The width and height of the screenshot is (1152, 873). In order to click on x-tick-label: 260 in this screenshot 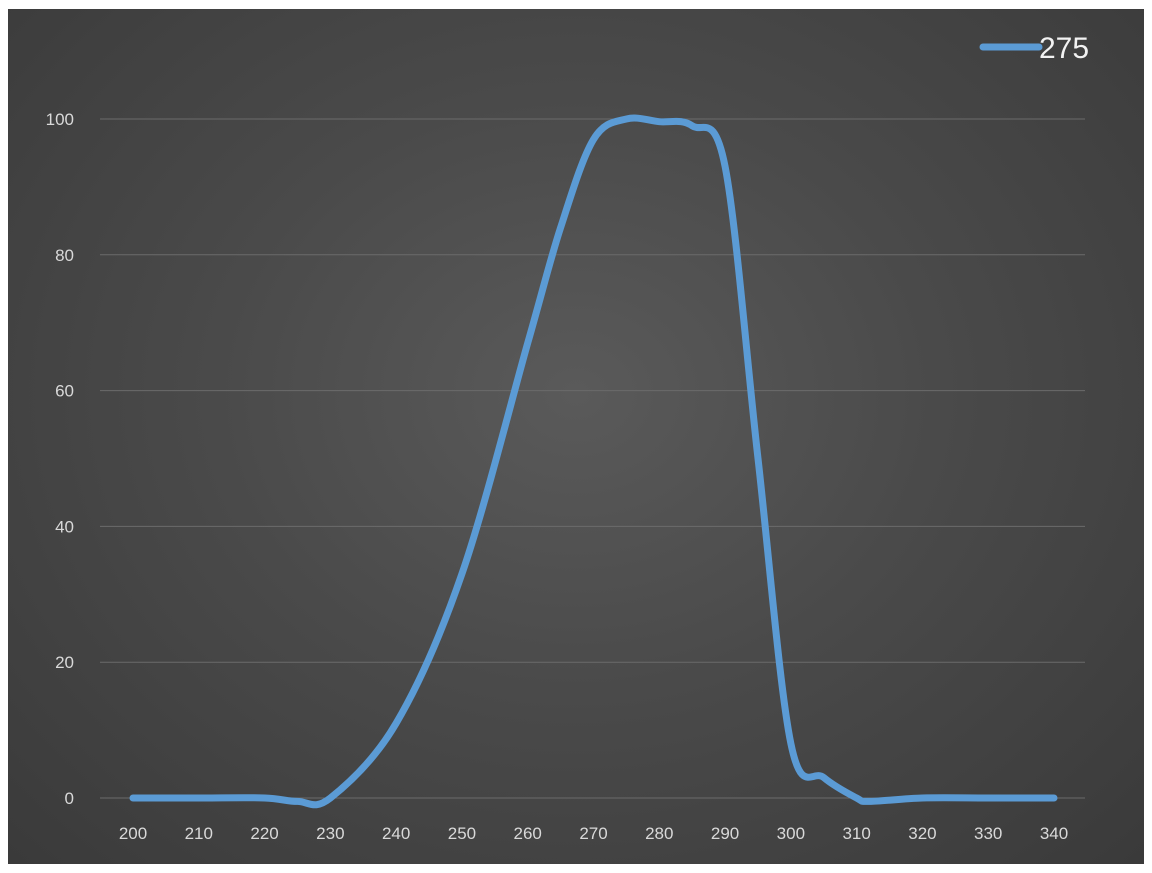, I will do `click(528, 833)`.